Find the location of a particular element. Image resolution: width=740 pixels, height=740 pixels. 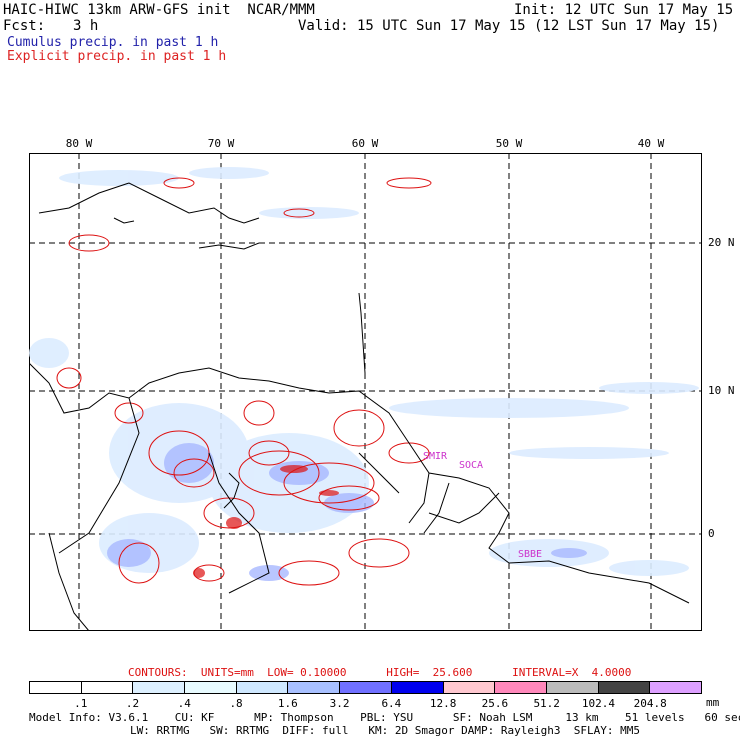

lon-label-40w: 40 W is located at coordinates (651, 143).